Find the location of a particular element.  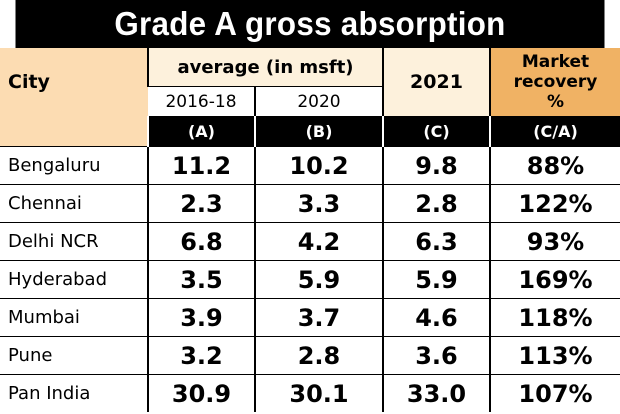

header-market-line: Market is located at coordinates (555, 62).